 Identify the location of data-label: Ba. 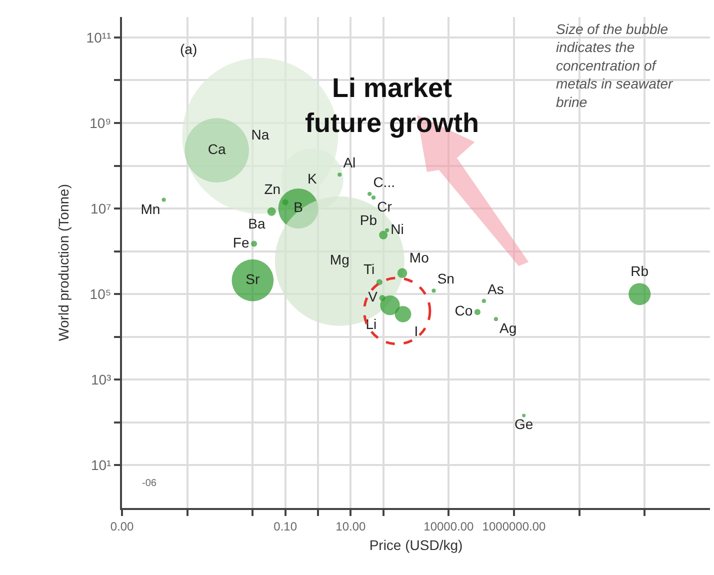
(257, 223).